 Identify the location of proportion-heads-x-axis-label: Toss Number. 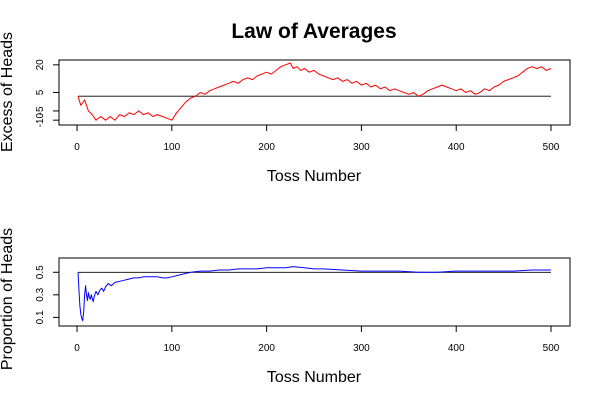
(314, 377).